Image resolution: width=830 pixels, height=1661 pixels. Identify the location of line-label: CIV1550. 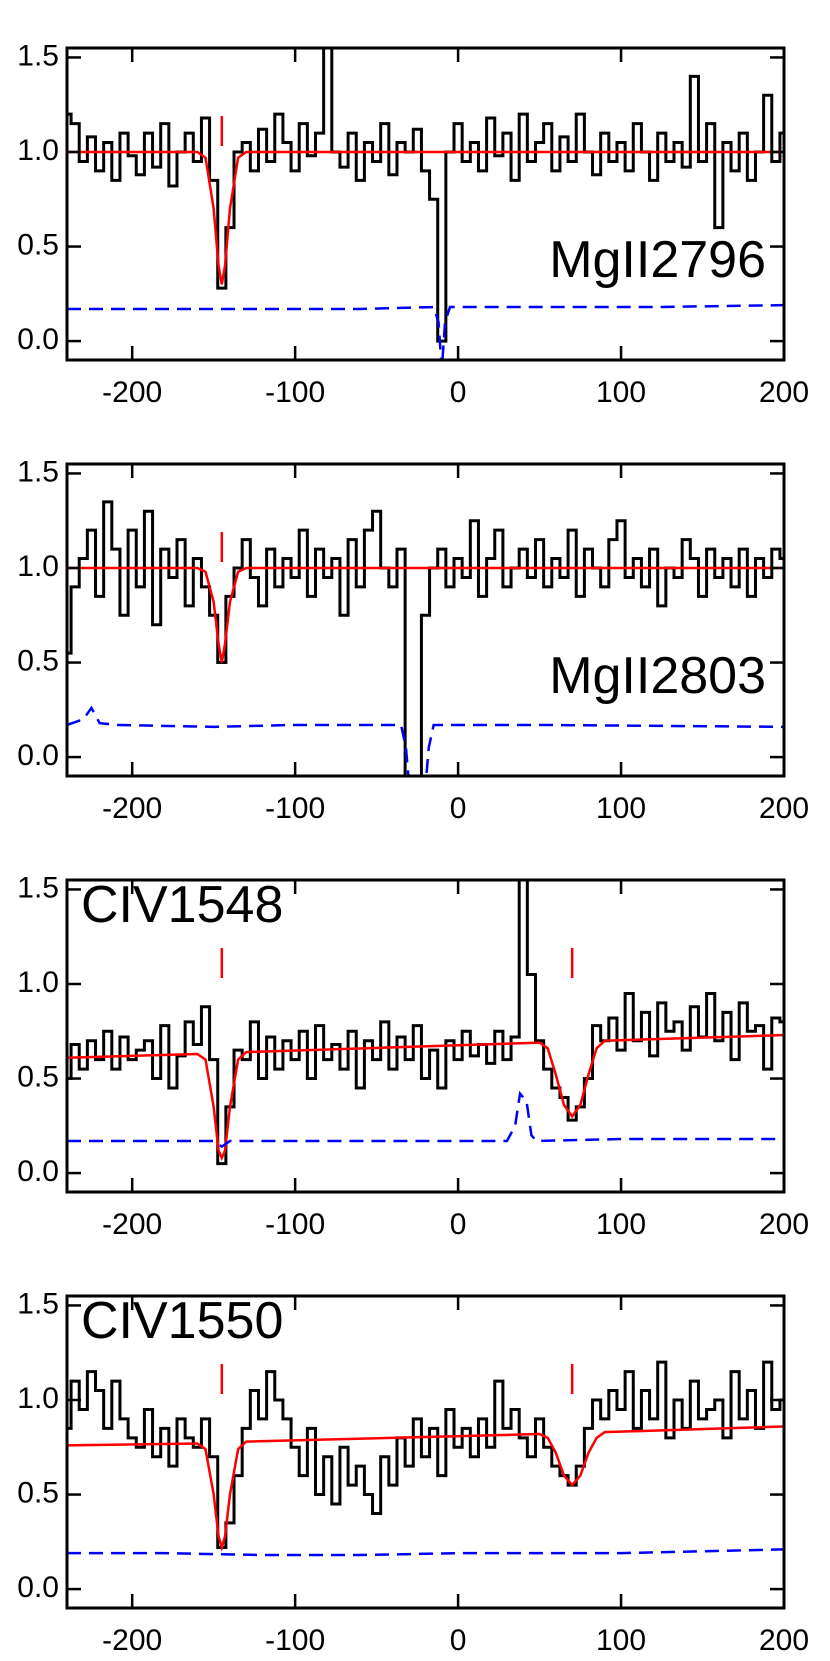
(182, 1321).